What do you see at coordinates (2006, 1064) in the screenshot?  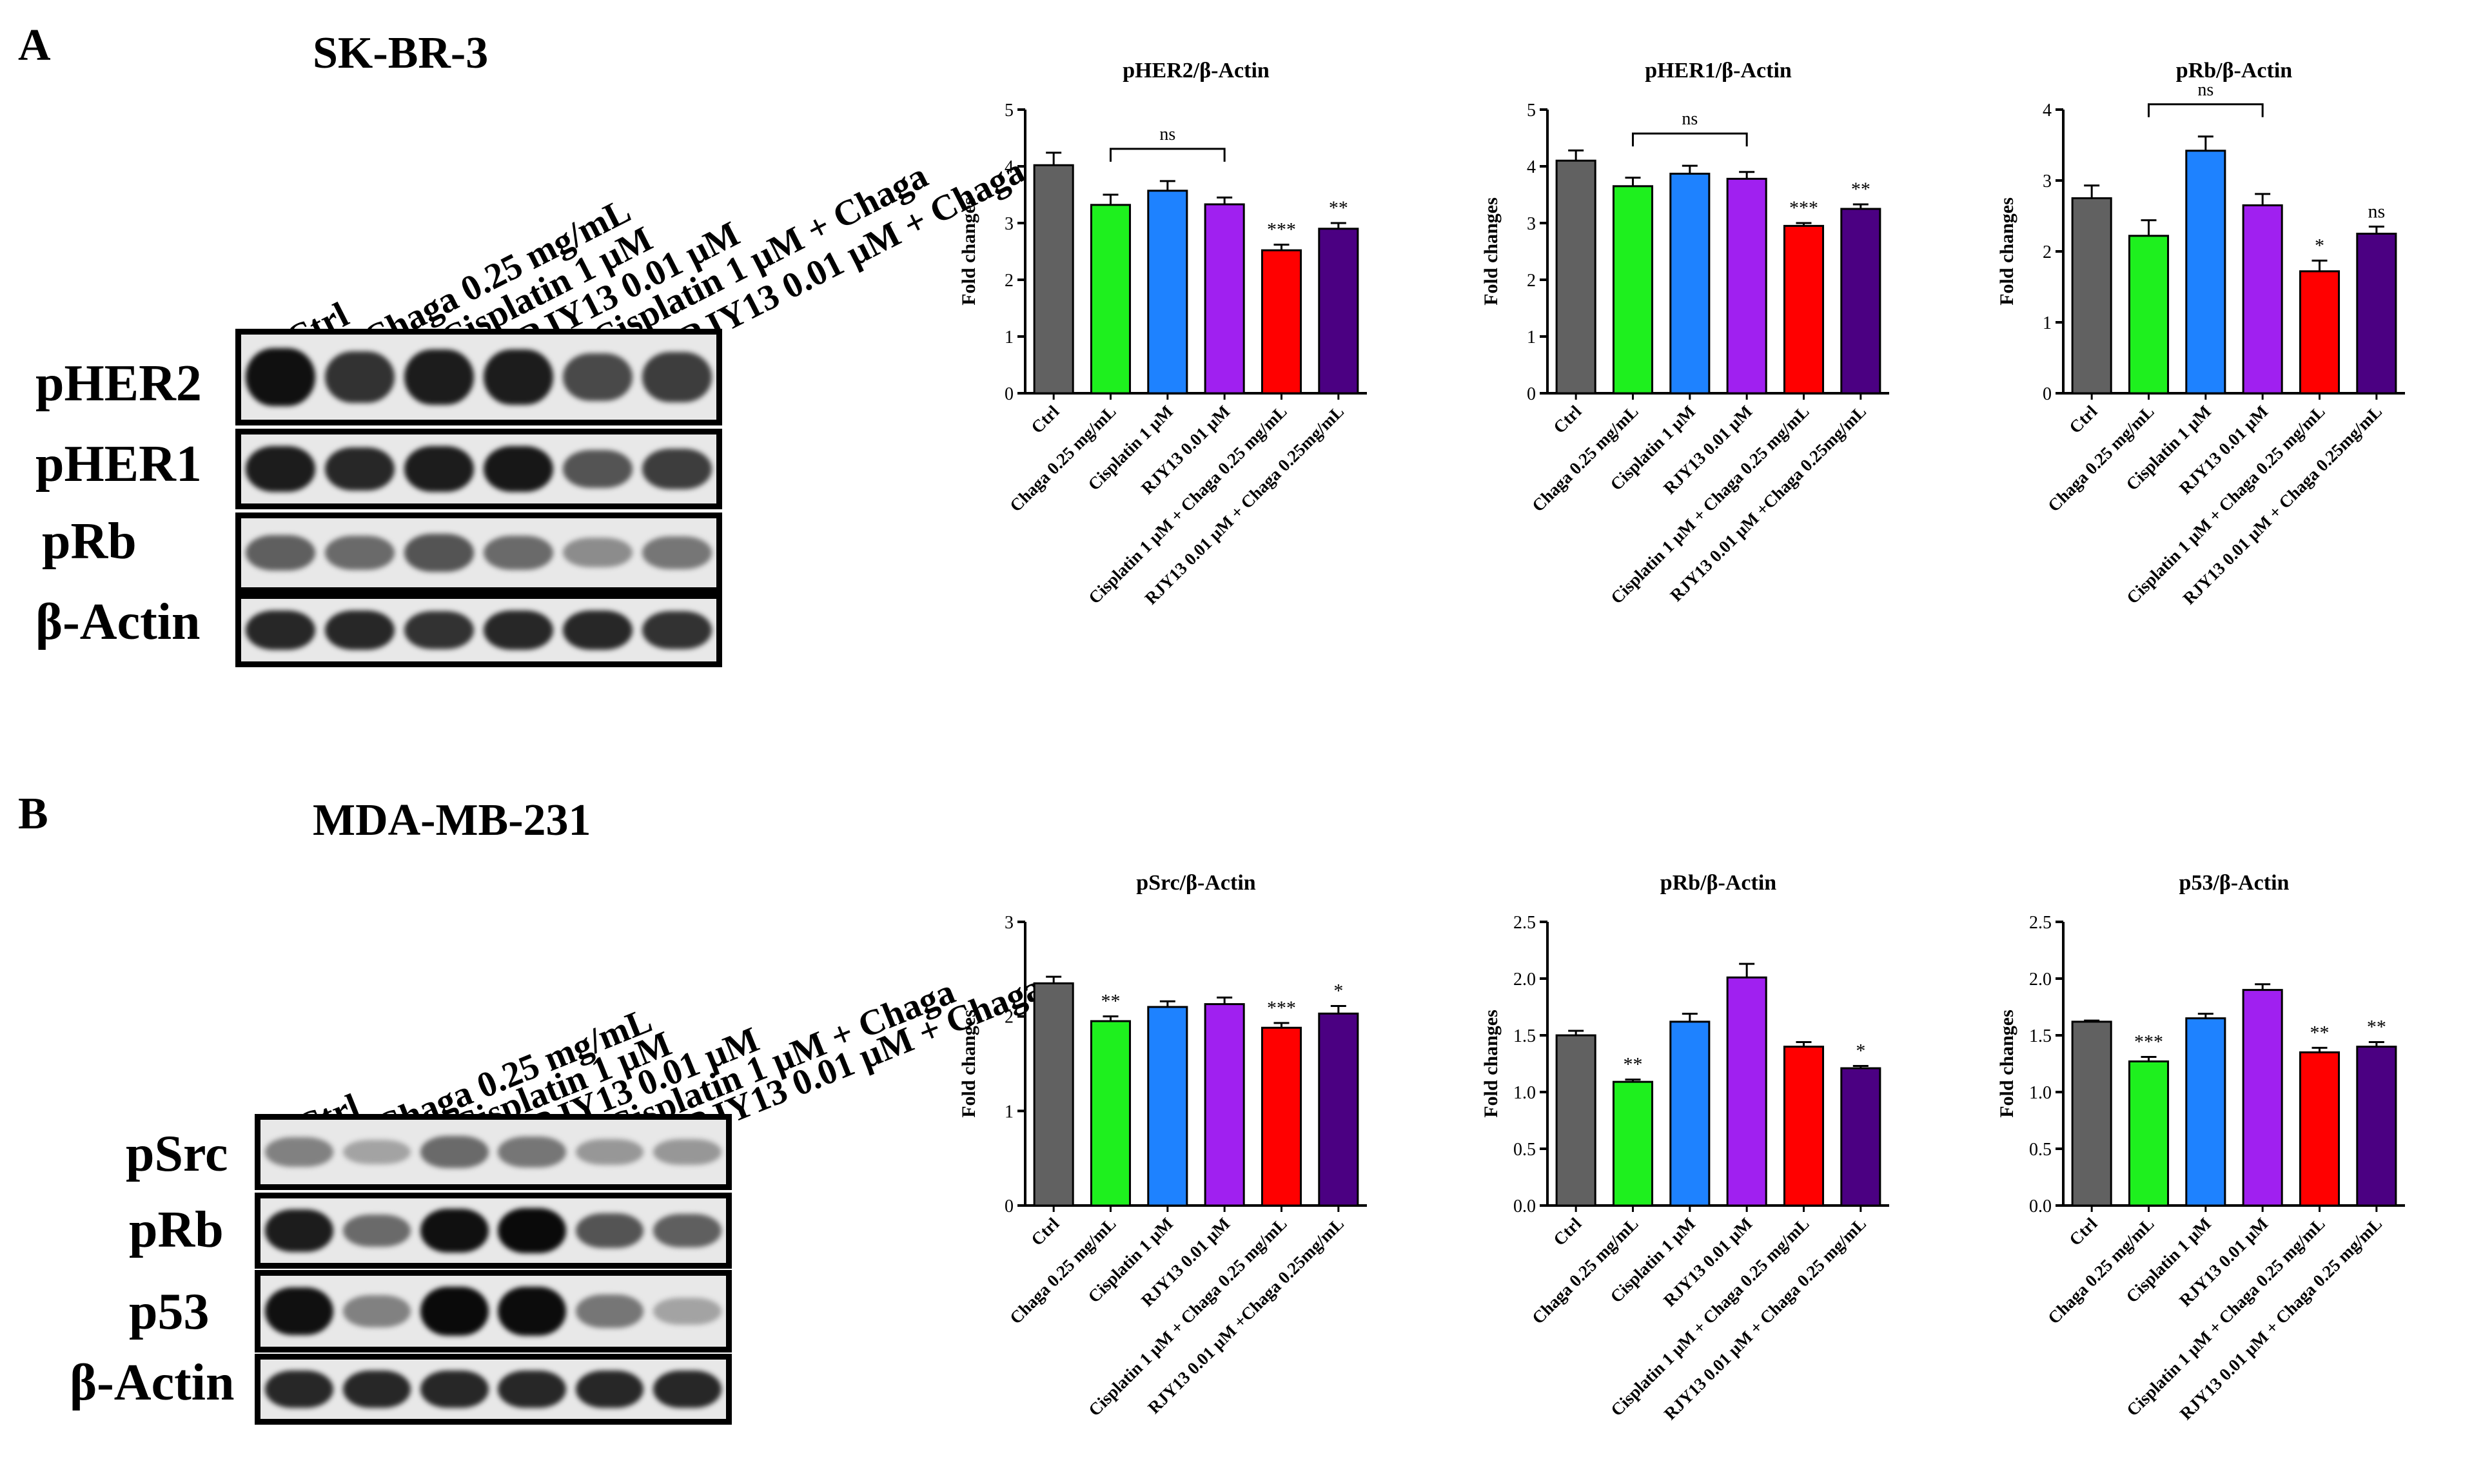 I see `y-axis-label: Fold changes` at bounding box center [2006, 1064].